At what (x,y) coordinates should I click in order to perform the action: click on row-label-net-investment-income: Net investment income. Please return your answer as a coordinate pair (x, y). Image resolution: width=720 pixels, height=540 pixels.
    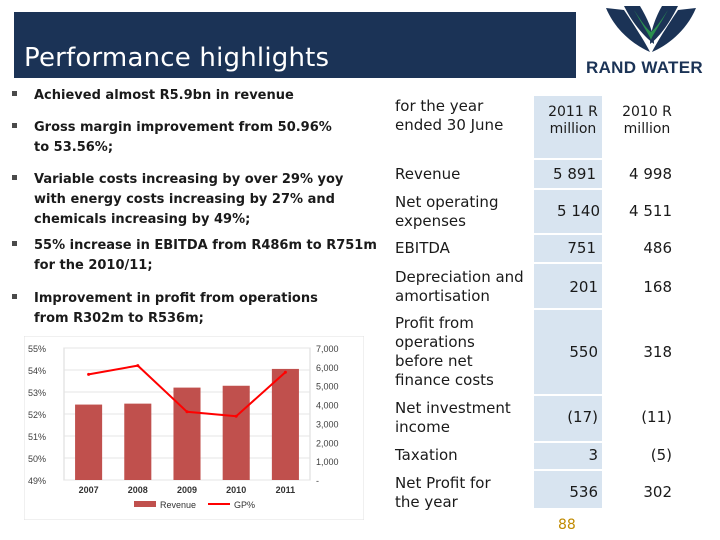
    Looking at the image, I should click on (453, 417).